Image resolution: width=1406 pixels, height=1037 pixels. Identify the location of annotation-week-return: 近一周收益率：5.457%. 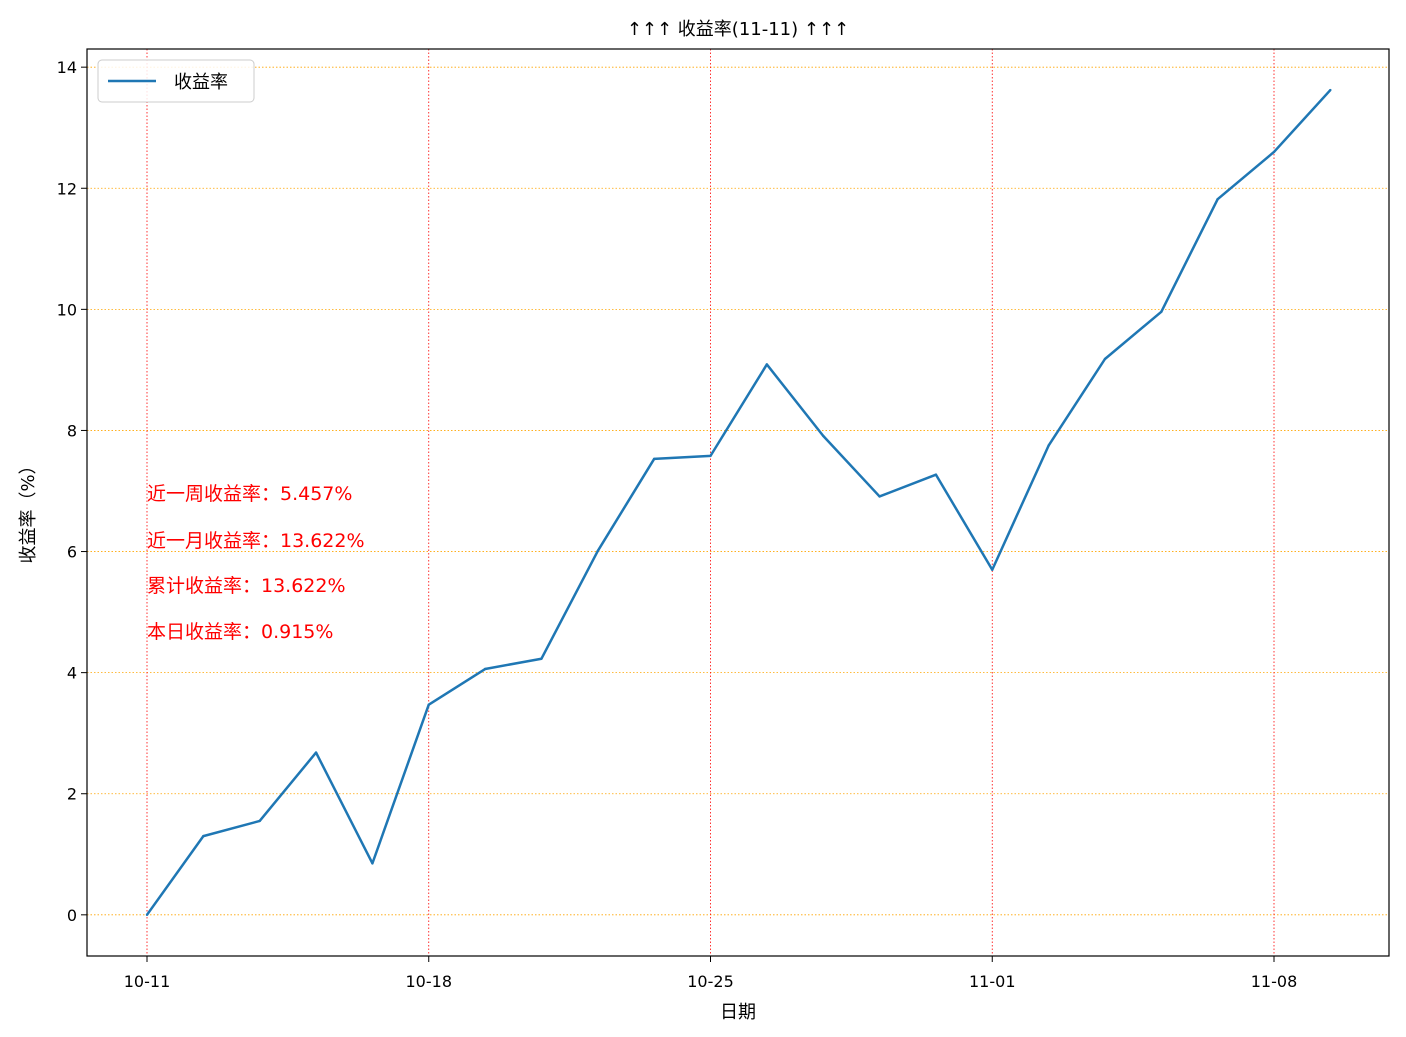
(249, 494).